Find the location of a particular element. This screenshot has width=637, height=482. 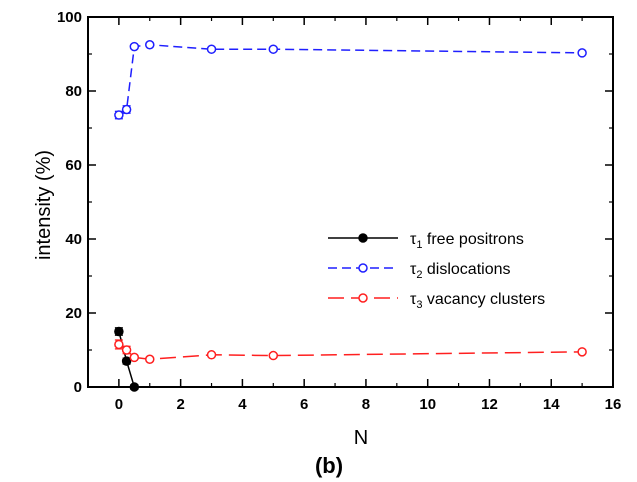

legend-label: τ3 vacancy clusters is located at coordinates (477, 301).